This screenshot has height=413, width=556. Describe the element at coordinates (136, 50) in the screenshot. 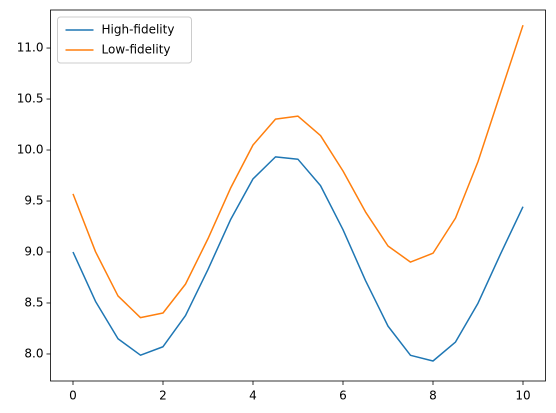

I see `legend-label: Low-fidelity` at that location.